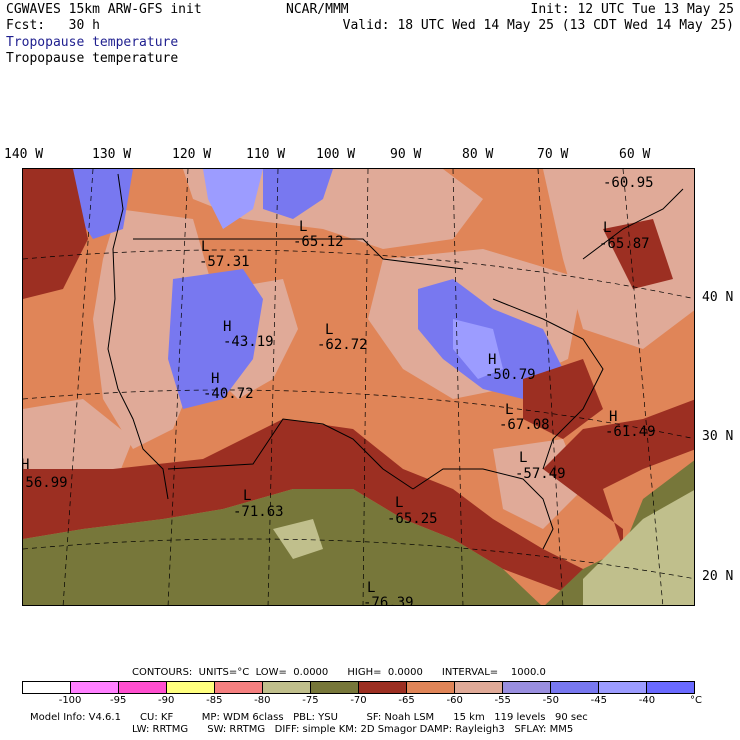  What do you see at coordinates (228, 394) in the screenshot?
I see `extremum-value: -40.72` at bounding box center [228, 394].